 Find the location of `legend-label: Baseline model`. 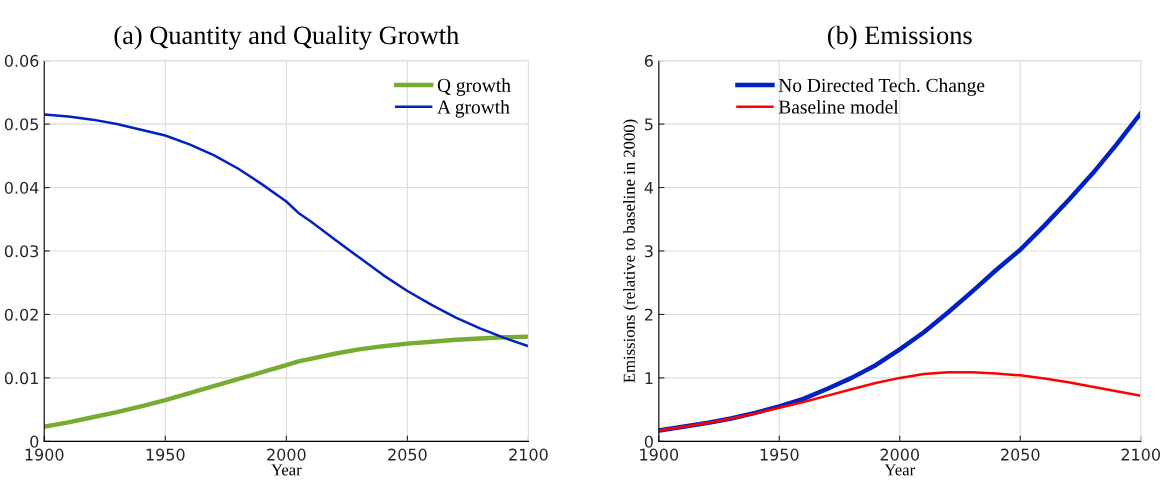

legend-label: Baseline model is located at coordinates (838, 106).